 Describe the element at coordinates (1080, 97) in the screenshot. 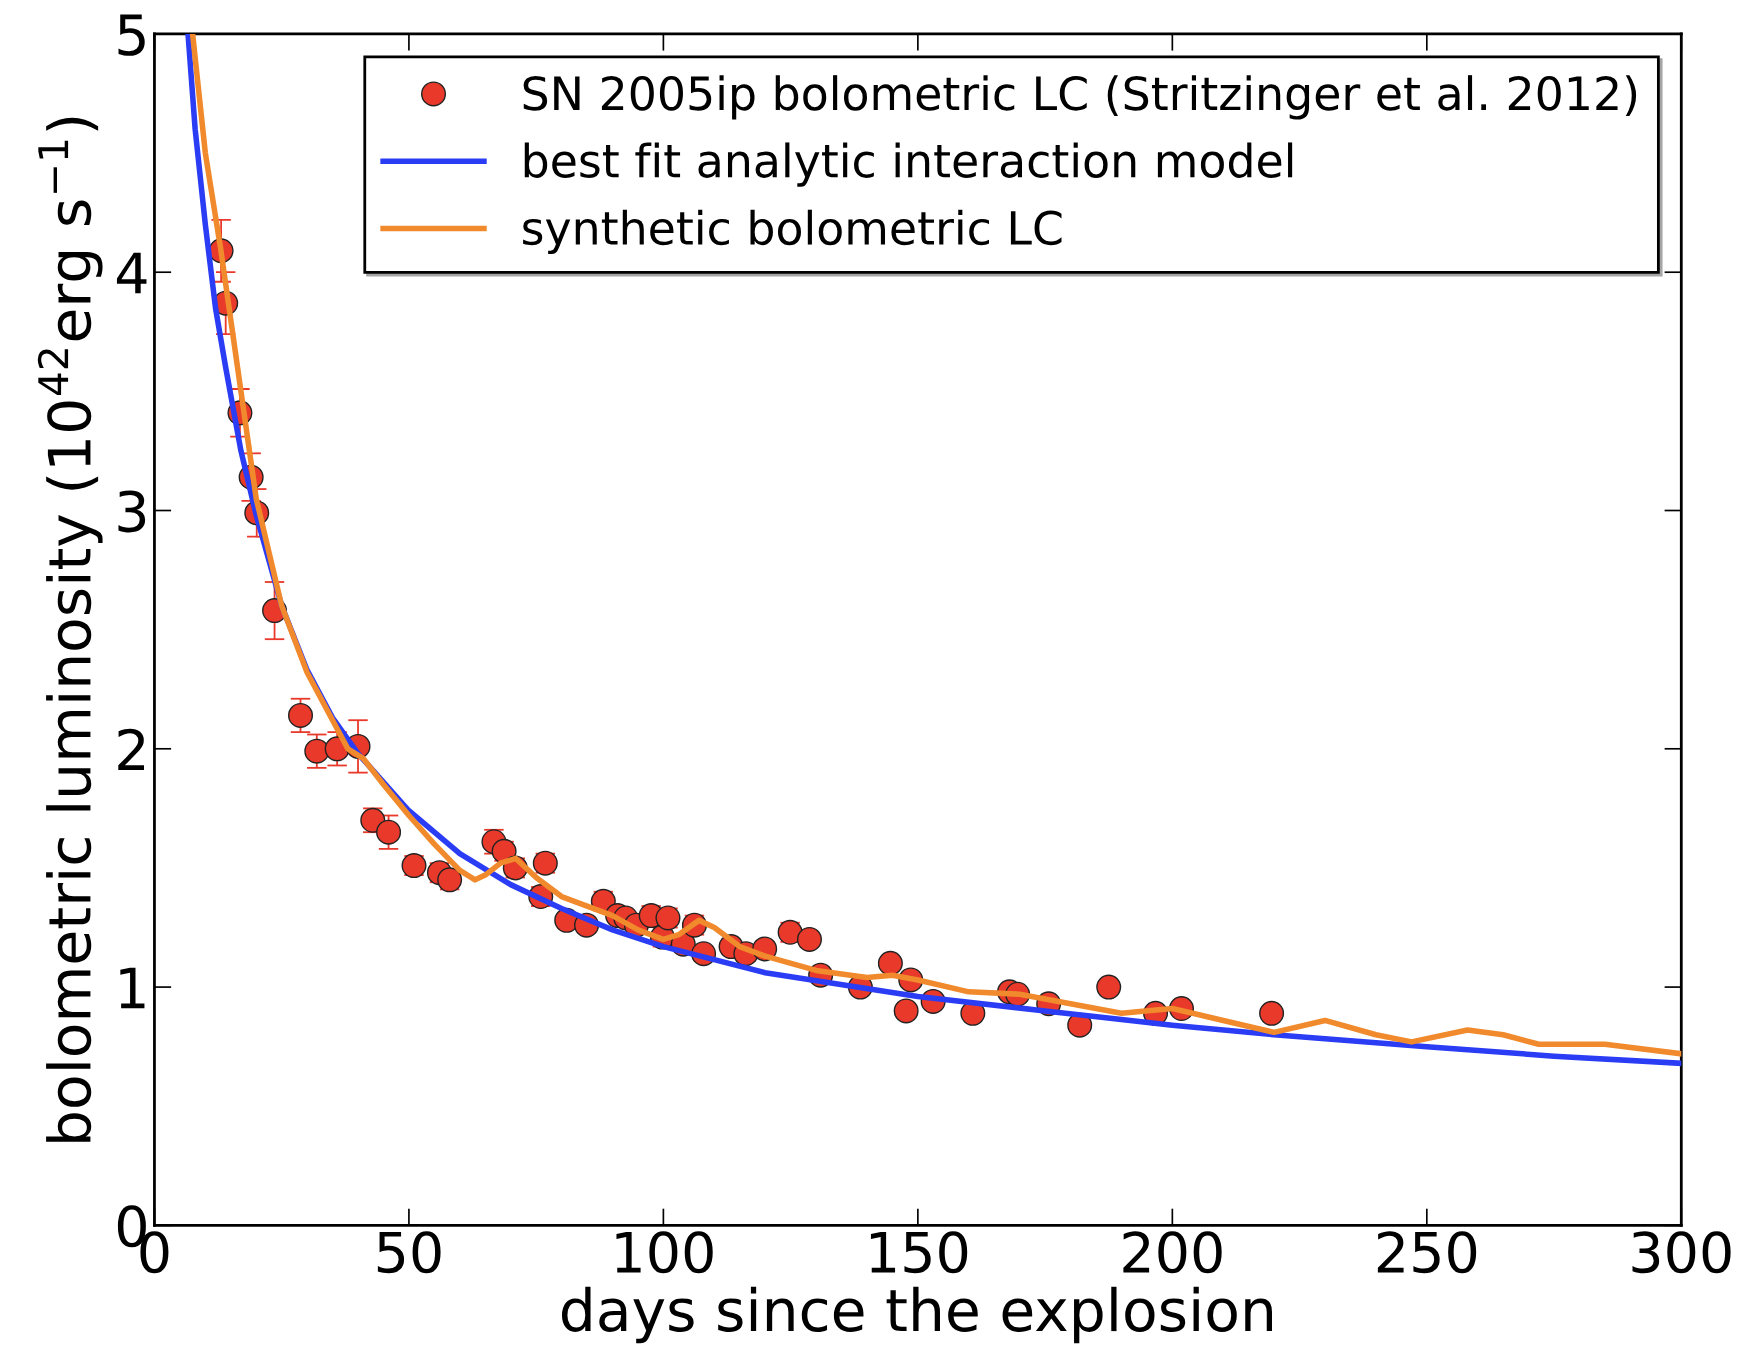

I see `legend-label: SN 2005ip bolometric LC (Stritzinger et al. 2012)` at that location.